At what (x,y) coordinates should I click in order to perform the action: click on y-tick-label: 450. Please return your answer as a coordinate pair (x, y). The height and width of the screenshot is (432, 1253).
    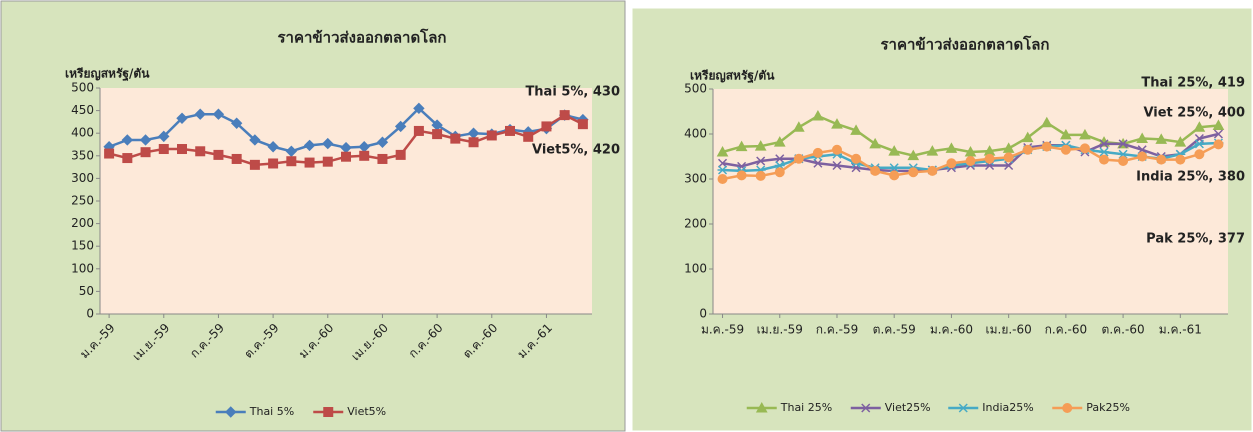
    Looking at the image, I should click on (82, 110).